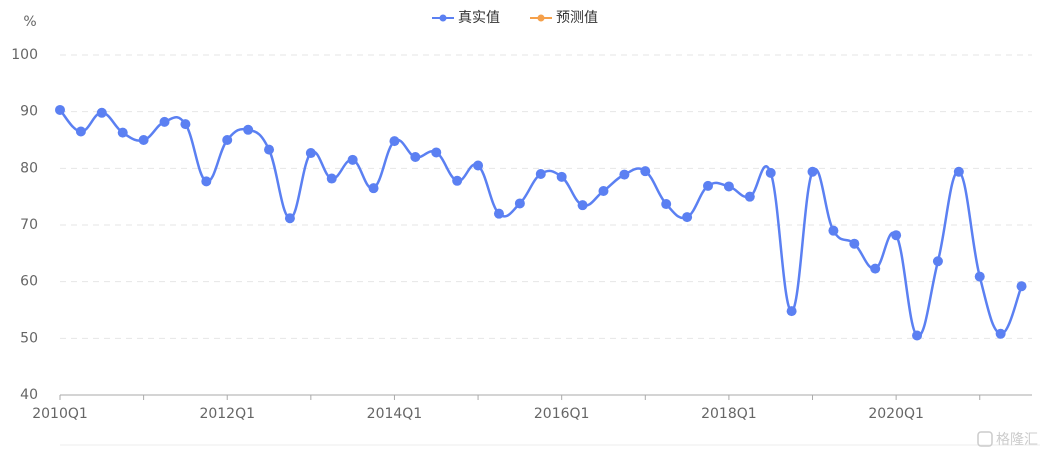  Describe the element at coordinates (29, 395) in the screenshot. I see `y-tick-label: 40` at that location.